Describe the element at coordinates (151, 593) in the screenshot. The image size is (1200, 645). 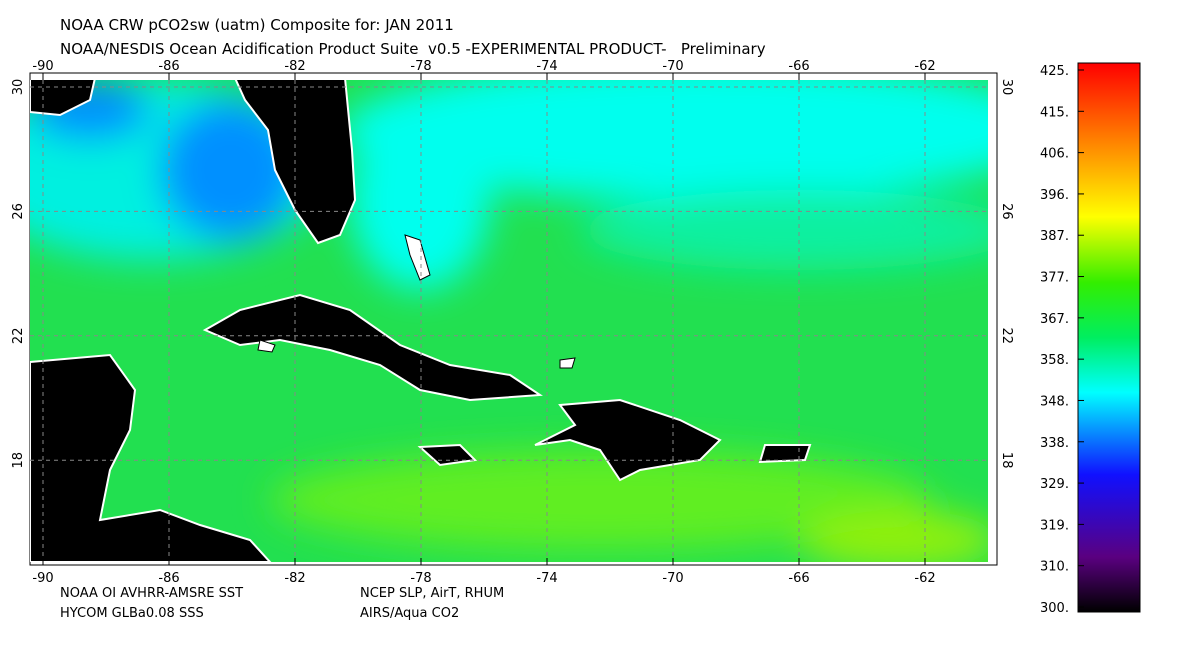
I see `footer-text: NOAA OI AVHRR-AMSRE SST` at that location.